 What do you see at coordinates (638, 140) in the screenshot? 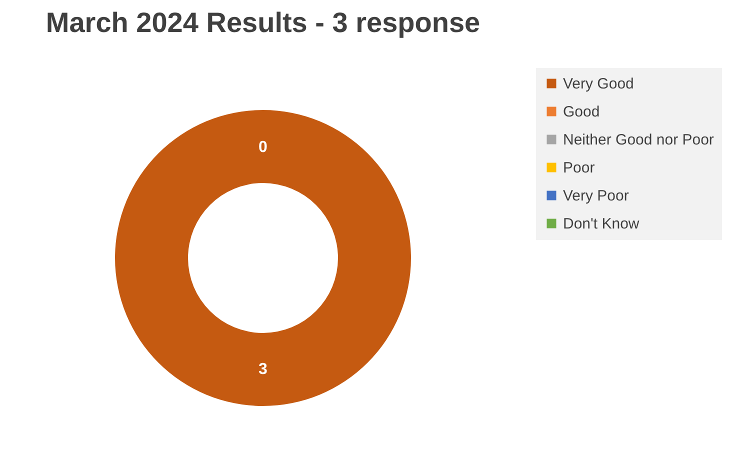
I see `legend-label: Neither Good nor Poor` at bounding box center [638, 140].